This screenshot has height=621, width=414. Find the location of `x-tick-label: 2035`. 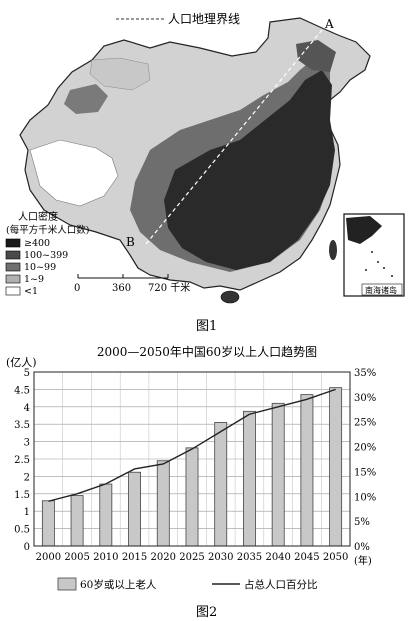

x-tick-label: 2035 is located at coordinates (249, 557).